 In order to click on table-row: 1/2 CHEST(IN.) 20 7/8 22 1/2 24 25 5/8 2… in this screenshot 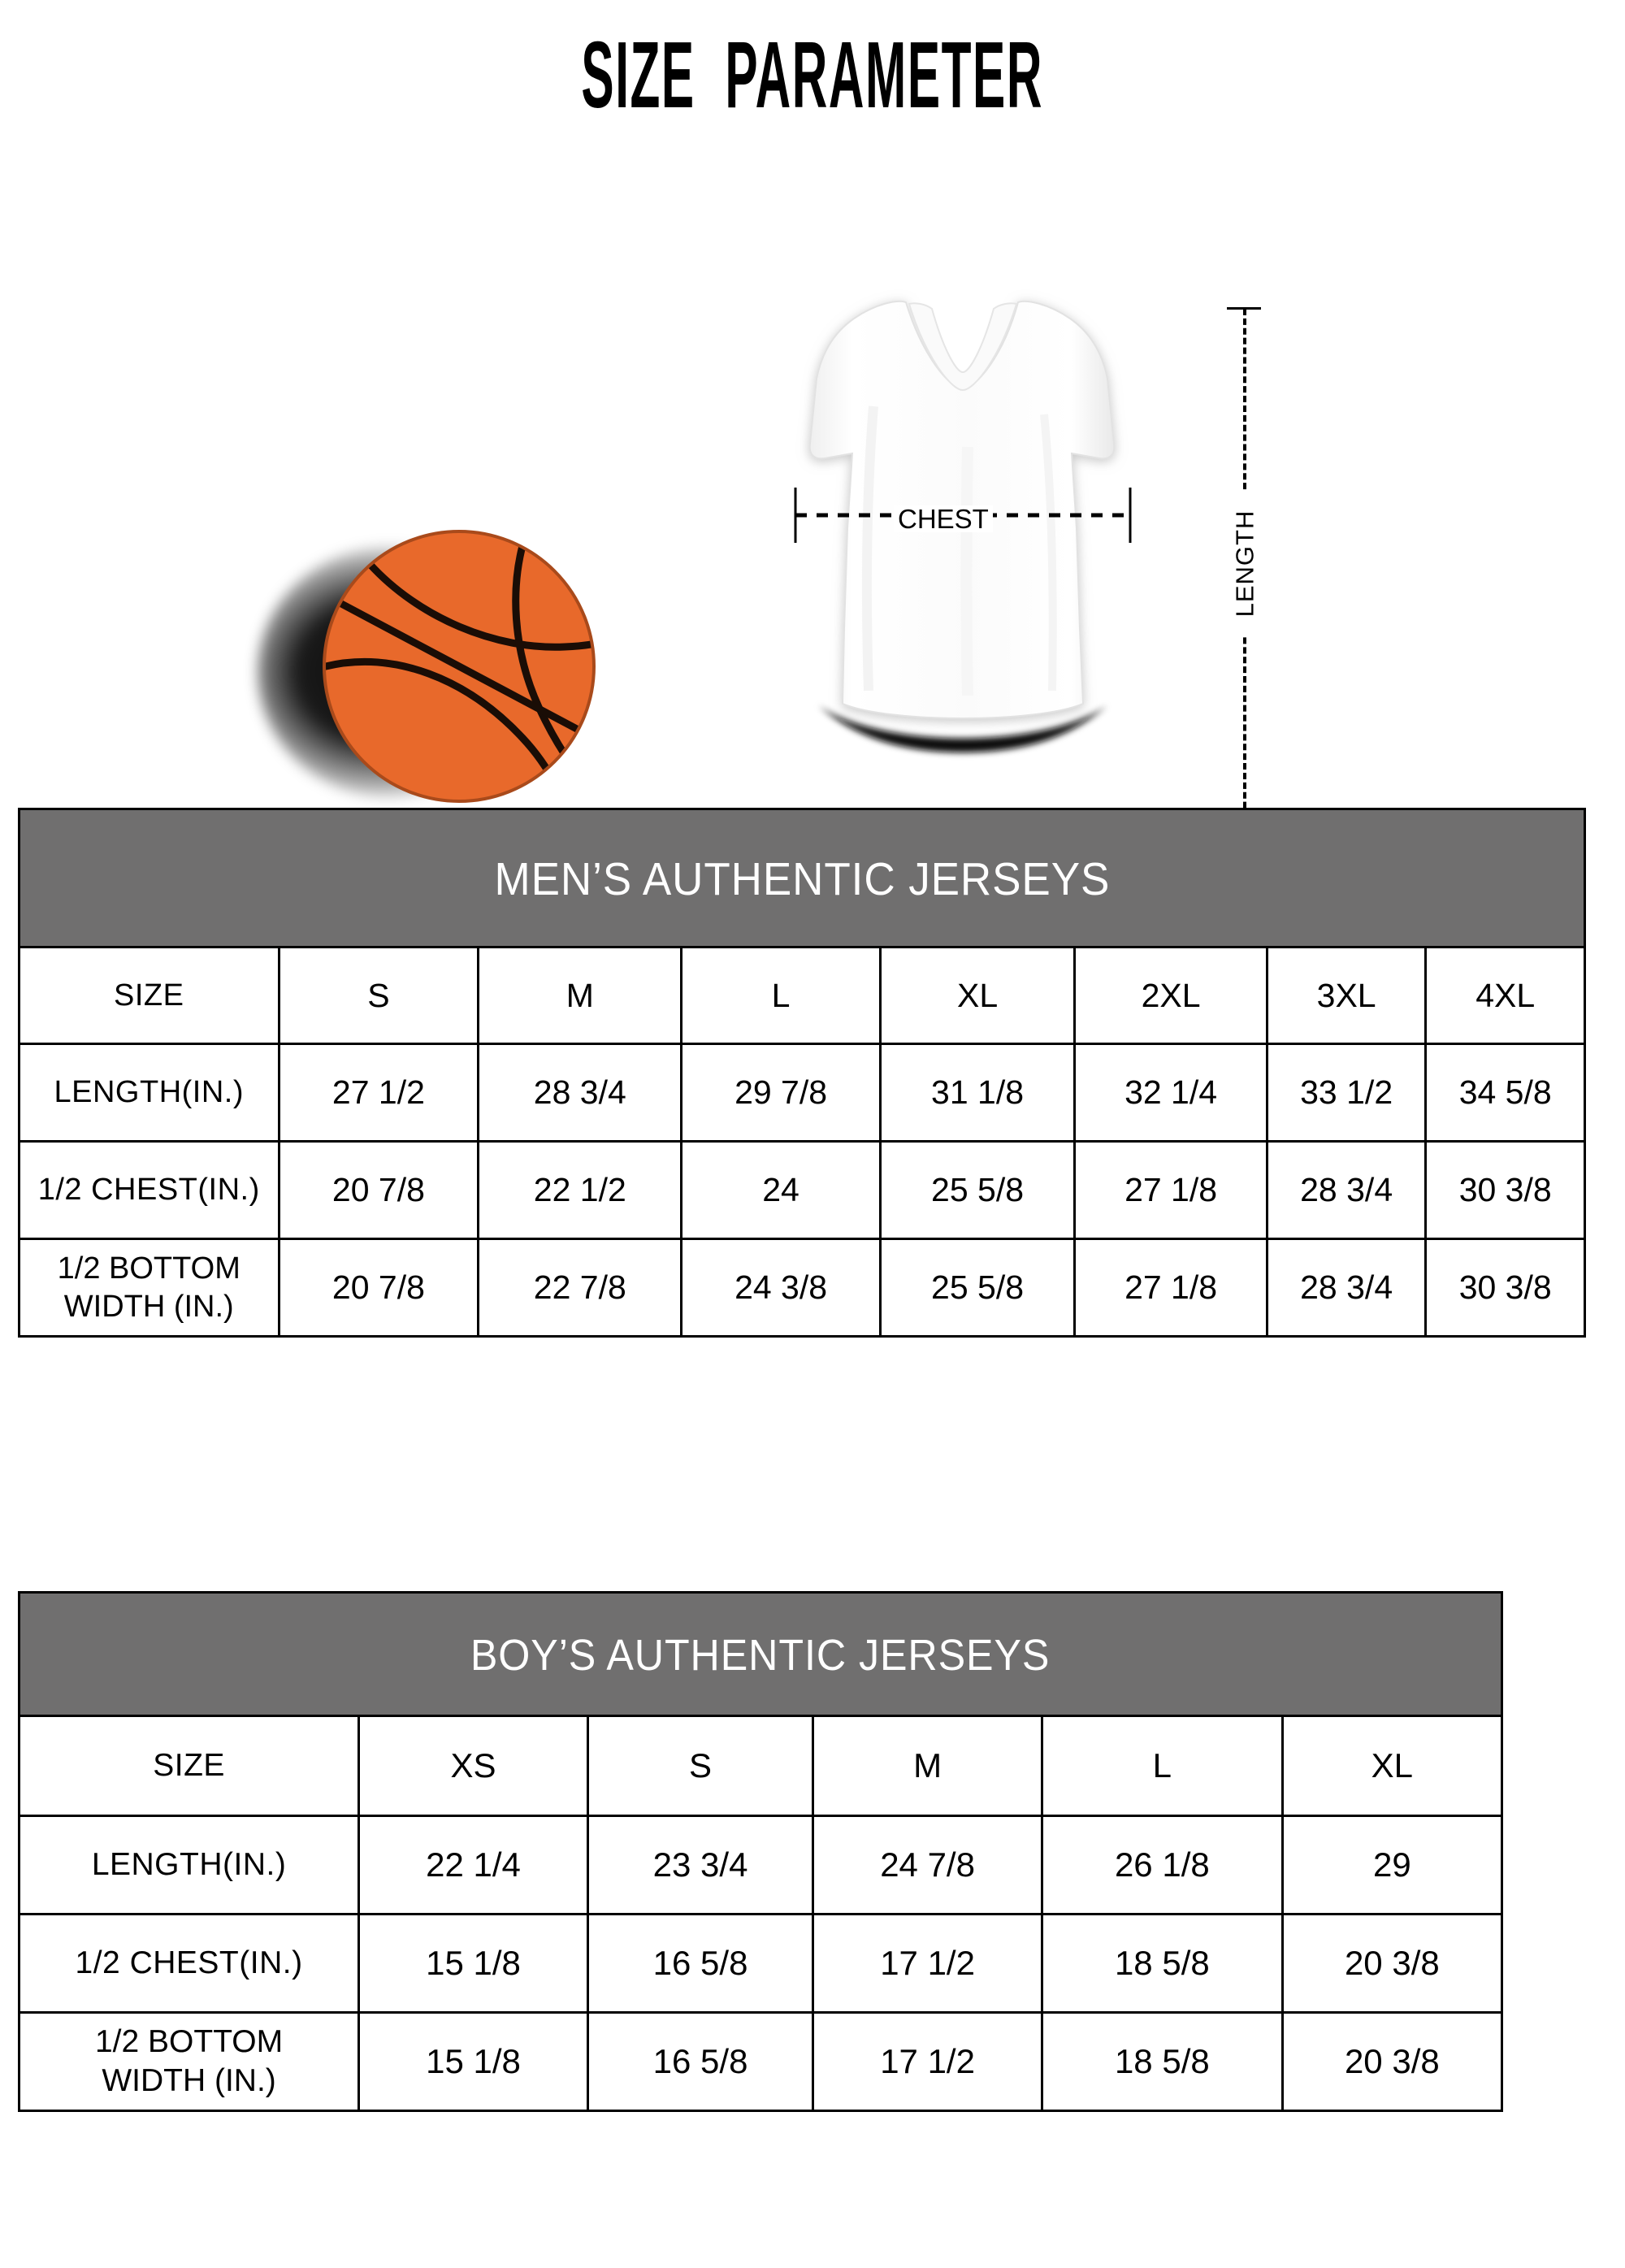, I will do `click(802, 1190)`.